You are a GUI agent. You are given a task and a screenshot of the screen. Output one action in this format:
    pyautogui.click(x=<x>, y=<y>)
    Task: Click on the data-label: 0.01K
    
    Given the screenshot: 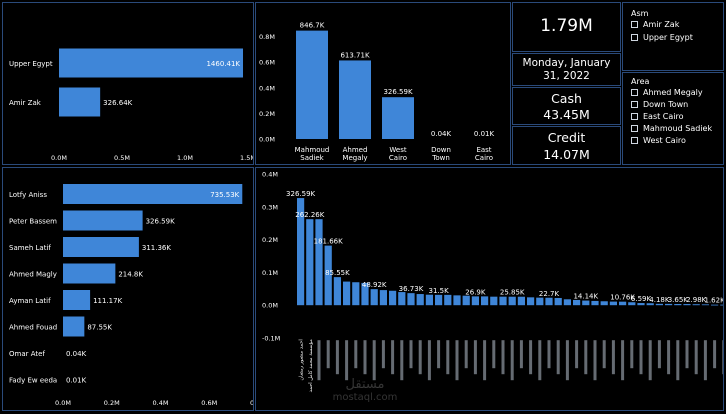 What is the action you would take?
    pyautogui.click(x=484, y=134)
    